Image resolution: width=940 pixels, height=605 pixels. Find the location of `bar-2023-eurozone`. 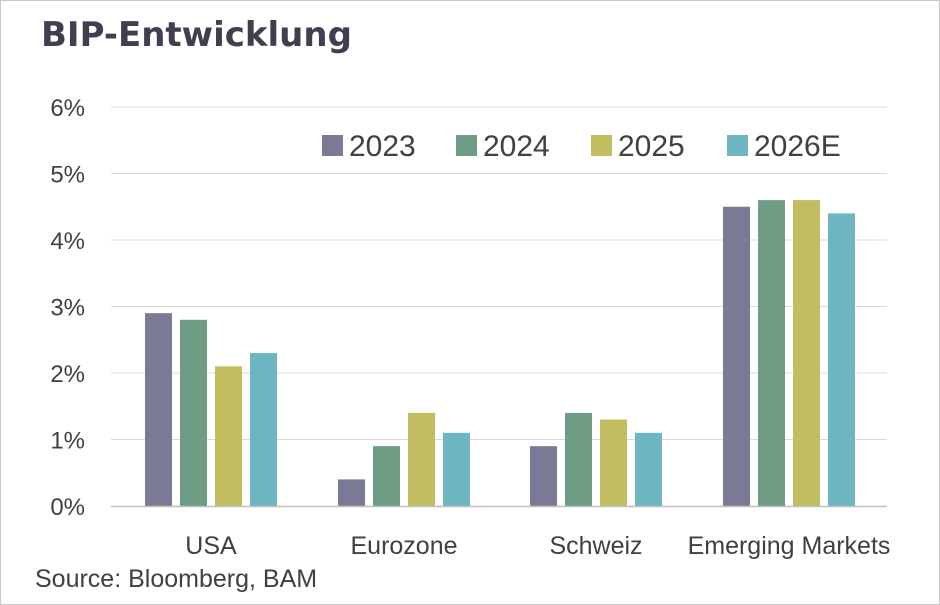

bar-2023-eurozone is located at coordinates (351, 492).